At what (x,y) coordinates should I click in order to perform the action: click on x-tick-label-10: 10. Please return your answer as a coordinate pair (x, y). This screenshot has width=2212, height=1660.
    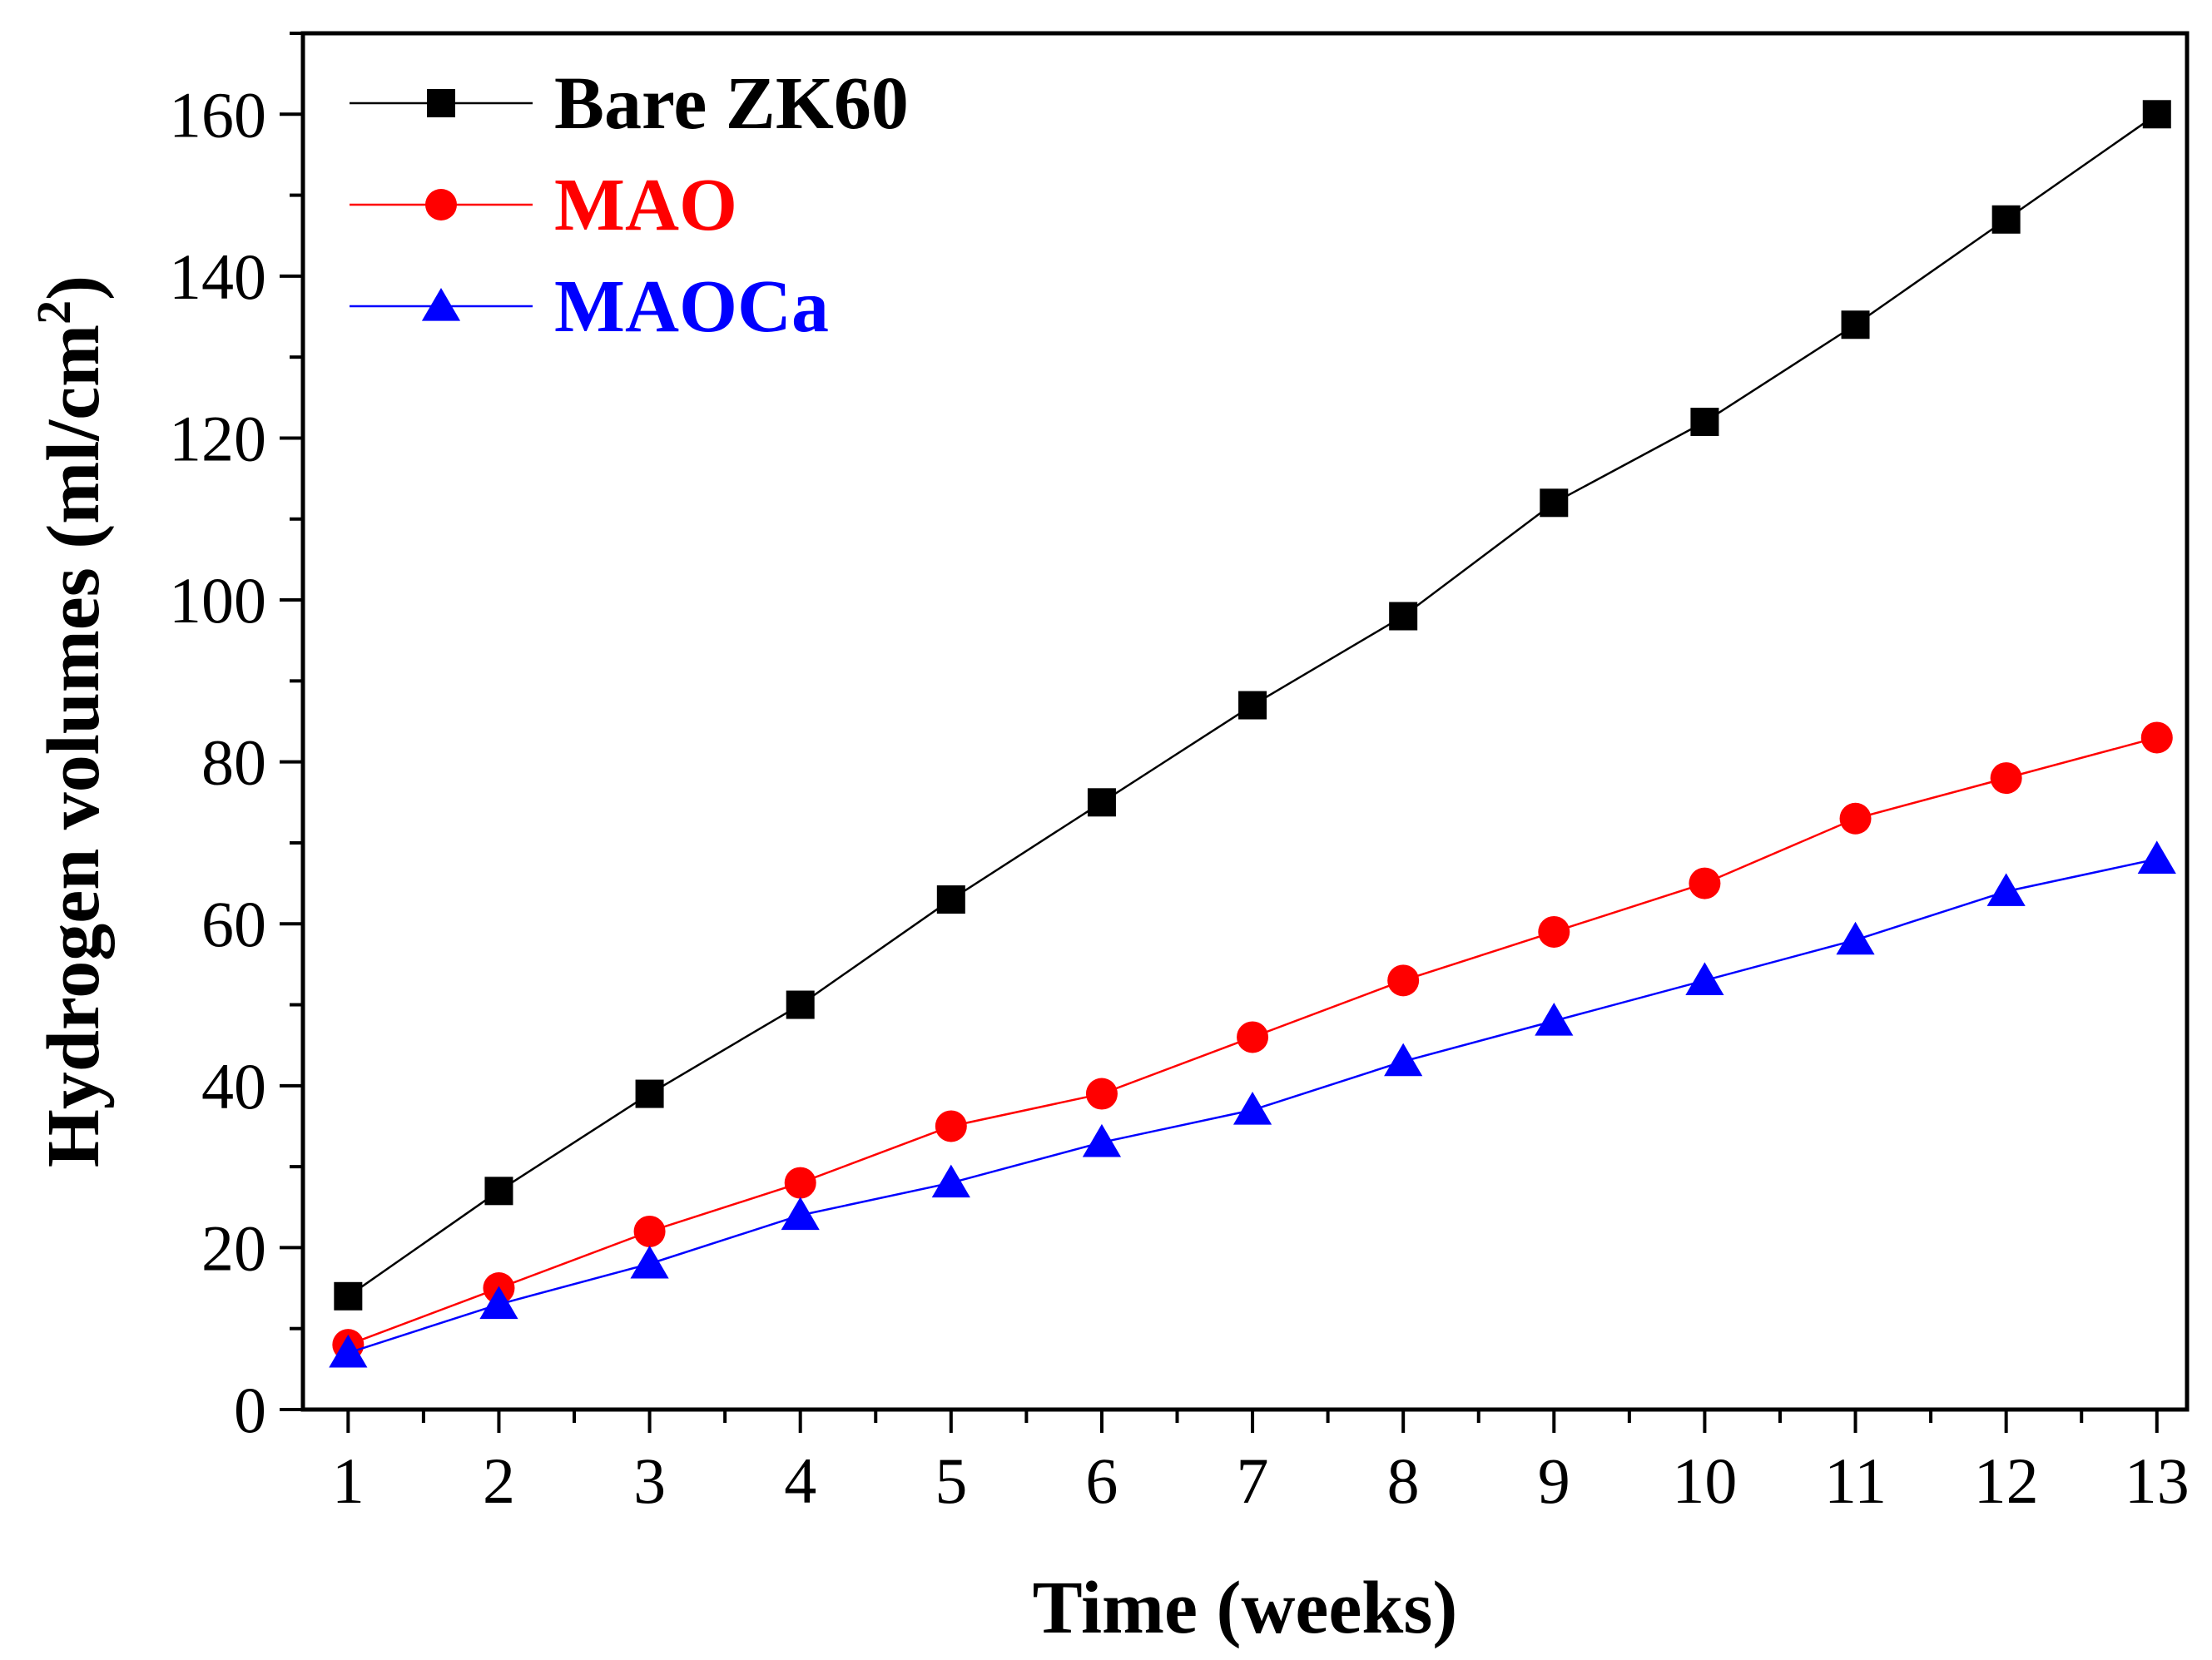
    Looking at the image, I should click on (1705, 1480).